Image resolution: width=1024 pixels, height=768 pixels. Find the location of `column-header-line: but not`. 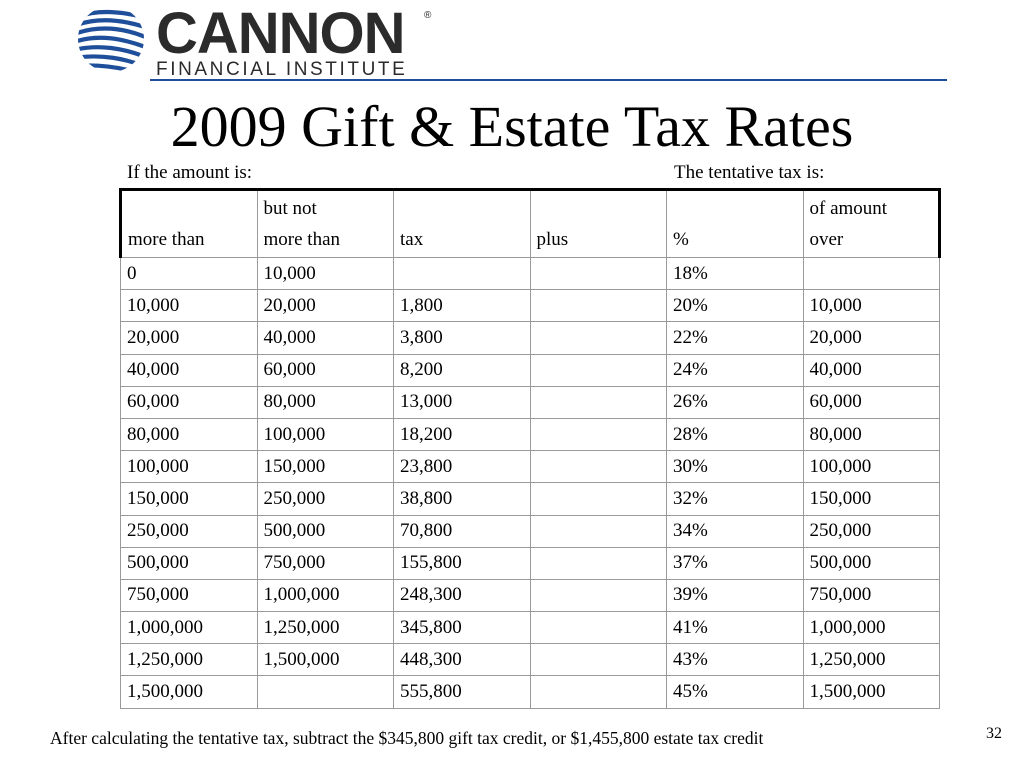

column-header-line: but not is located at coordinates (290, 208).